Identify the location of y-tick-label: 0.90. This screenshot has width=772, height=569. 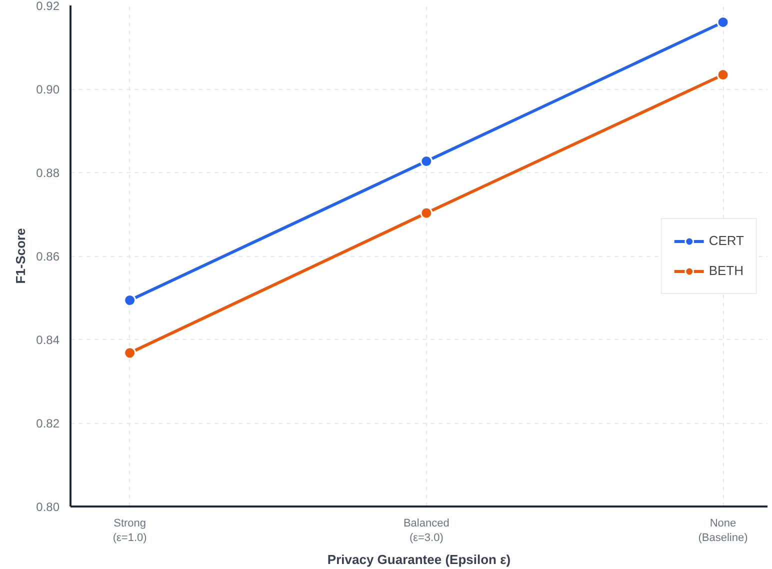
(48, 89).